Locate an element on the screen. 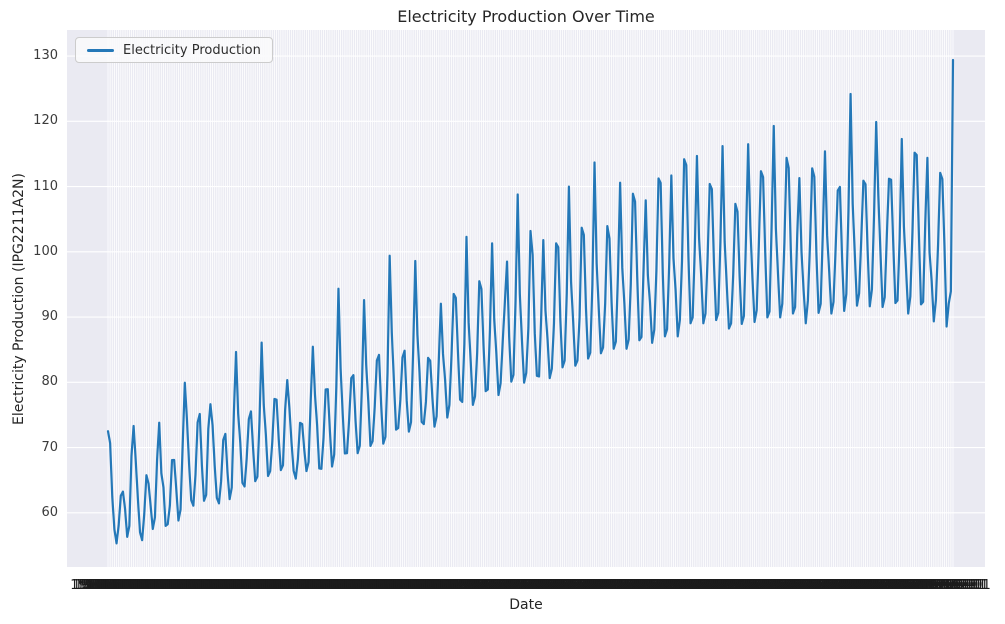 The image size is (1005, 624). x-tick-label: 2001-10-01 is located at coordinates (537, 585).